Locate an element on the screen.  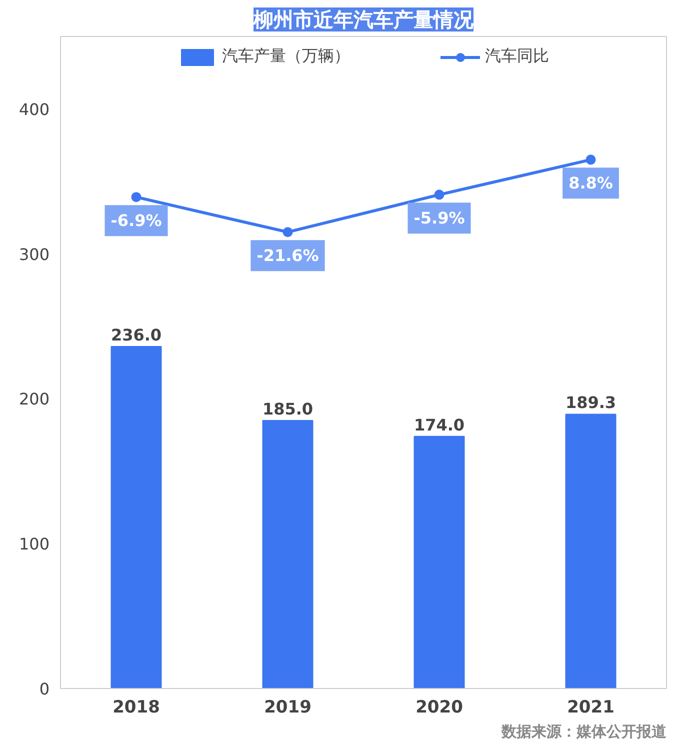
x-tick-label: 2018 is located at coordinates (136, 708).